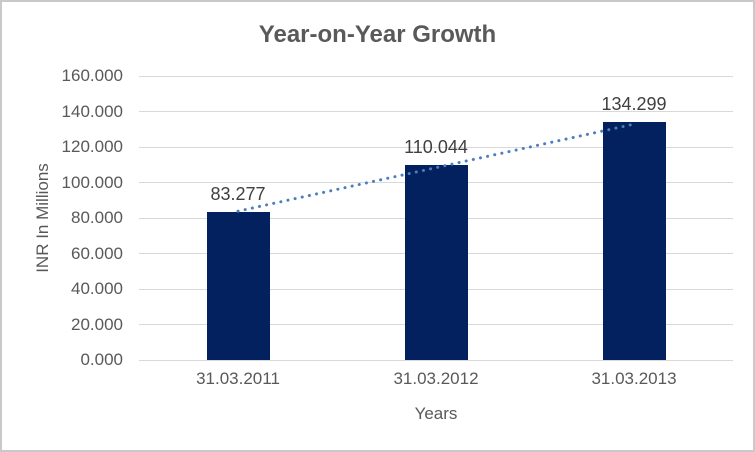  I want to click on bar-value-label: 83.277, so click(238, 194).